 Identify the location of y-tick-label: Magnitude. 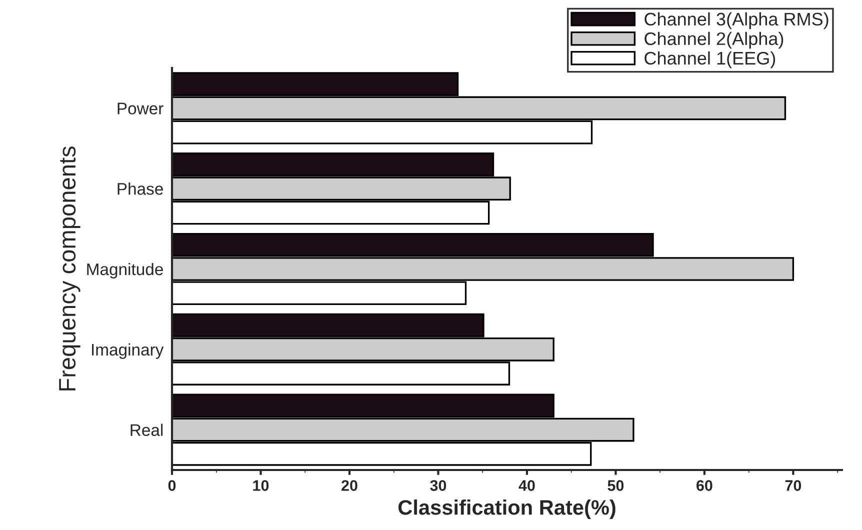
(125, 270).